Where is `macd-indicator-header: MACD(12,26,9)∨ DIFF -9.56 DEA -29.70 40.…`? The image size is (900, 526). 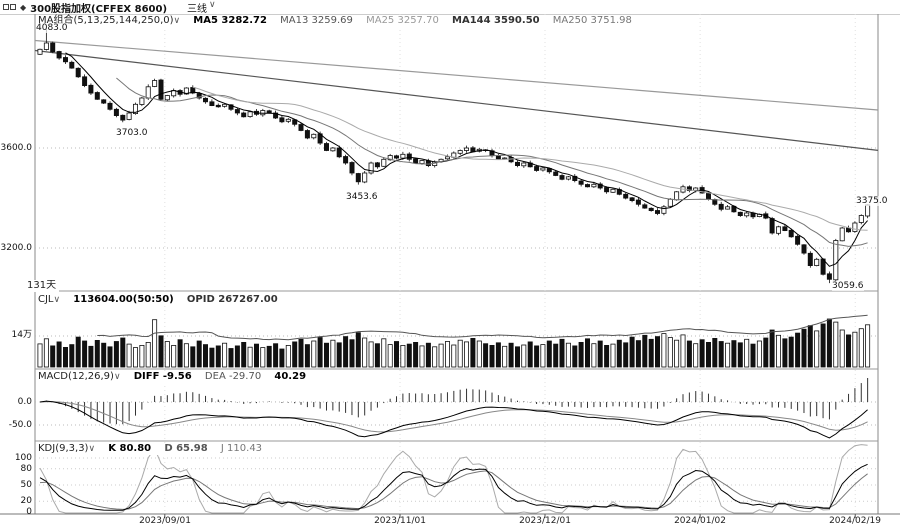
macd-indicator-header: MACD(12,26,9)∨ DIFF -9.56 DEA -29.70 40.… is located at coordinates (174, 377).